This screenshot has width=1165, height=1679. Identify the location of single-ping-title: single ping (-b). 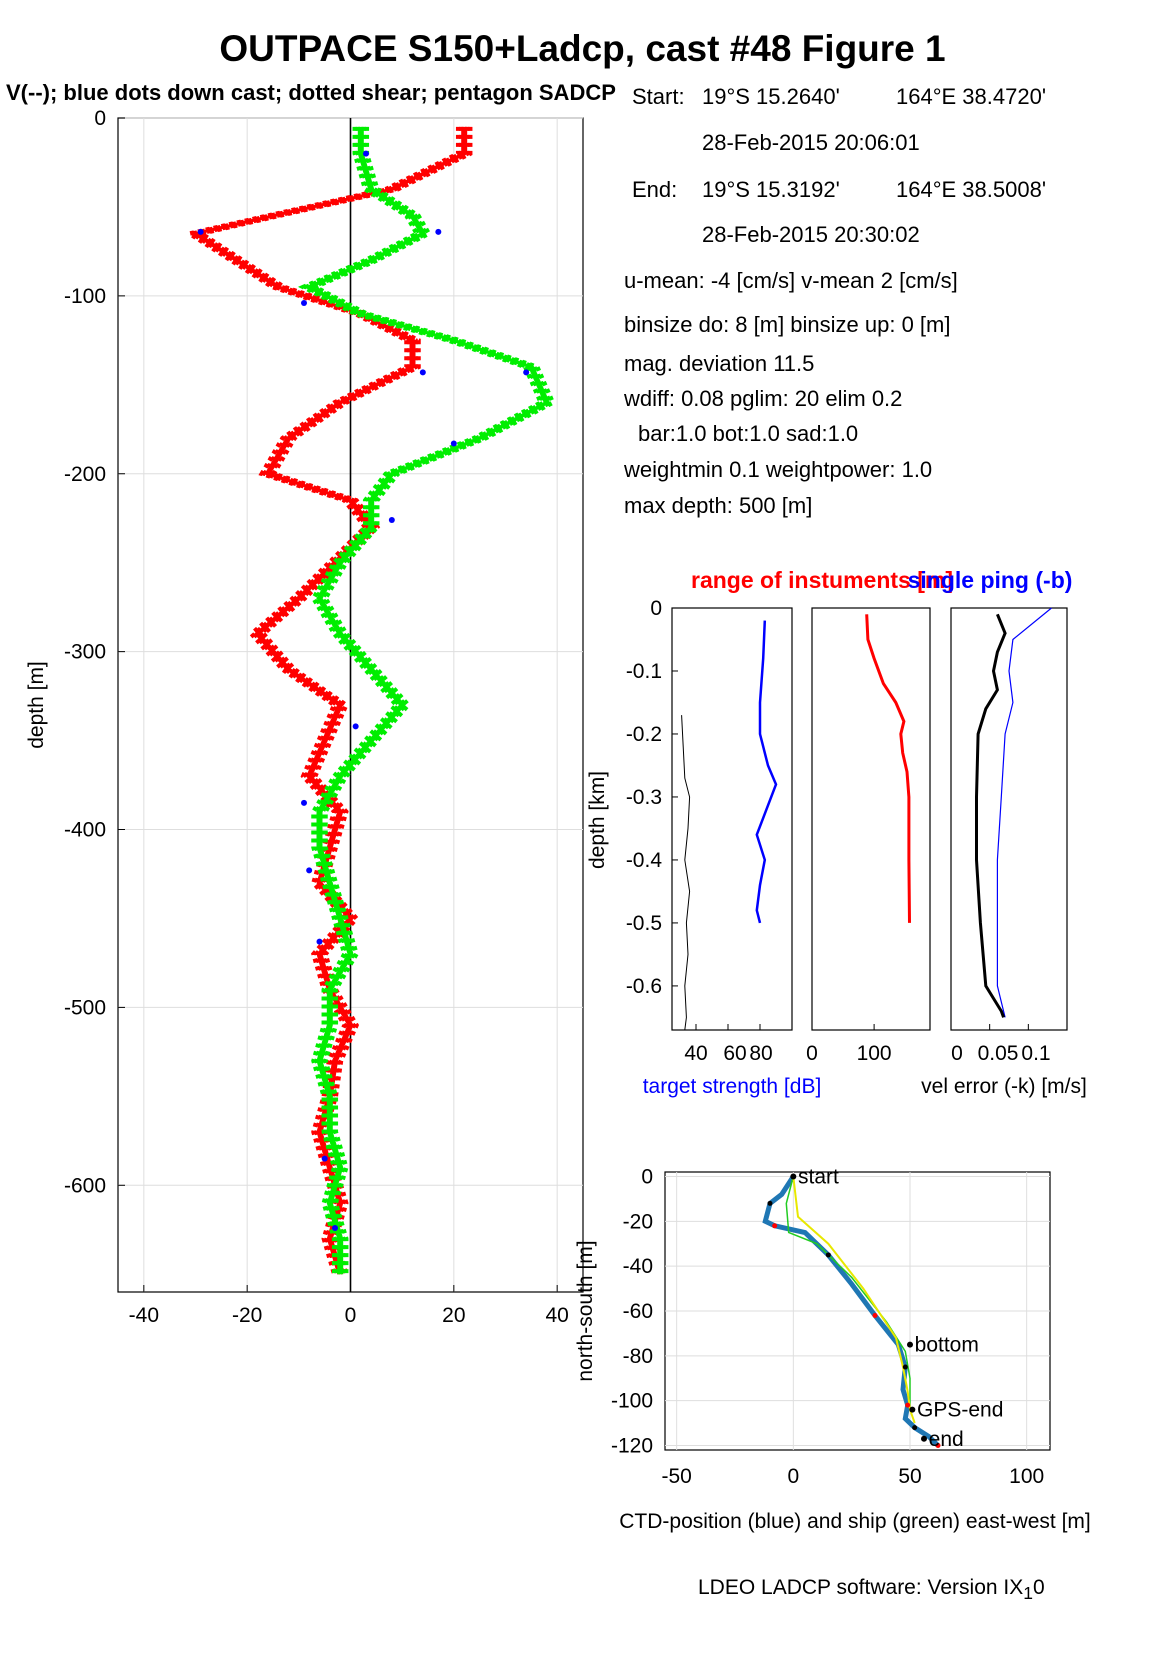
(990, 580).